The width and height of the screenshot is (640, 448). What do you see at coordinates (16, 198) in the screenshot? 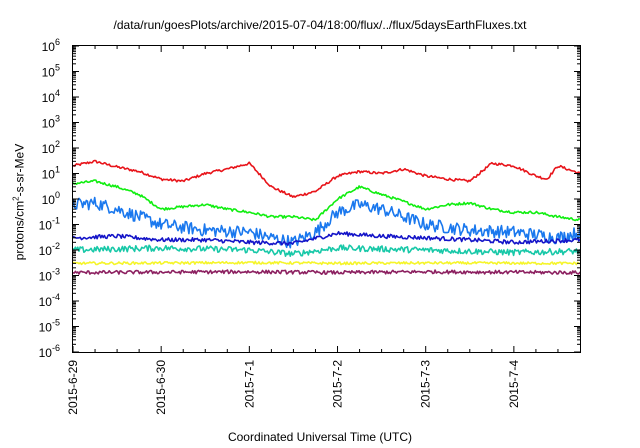
I see `y-axis-label-sup: 2` at bounding box center [16, 198].